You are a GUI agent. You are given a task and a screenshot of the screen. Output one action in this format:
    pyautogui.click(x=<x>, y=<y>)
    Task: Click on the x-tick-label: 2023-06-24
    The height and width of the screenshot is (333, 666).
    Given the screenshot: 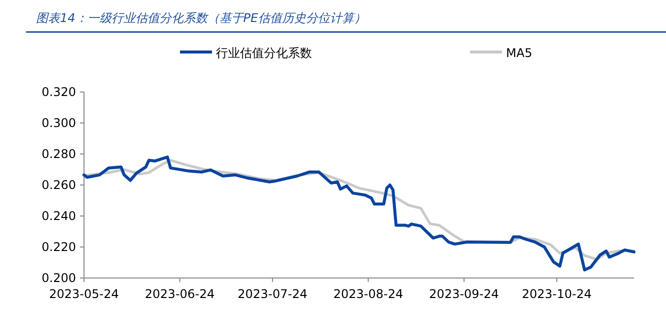 What is the action you would take?
    pyautogui.click(x=179, y=294)
    